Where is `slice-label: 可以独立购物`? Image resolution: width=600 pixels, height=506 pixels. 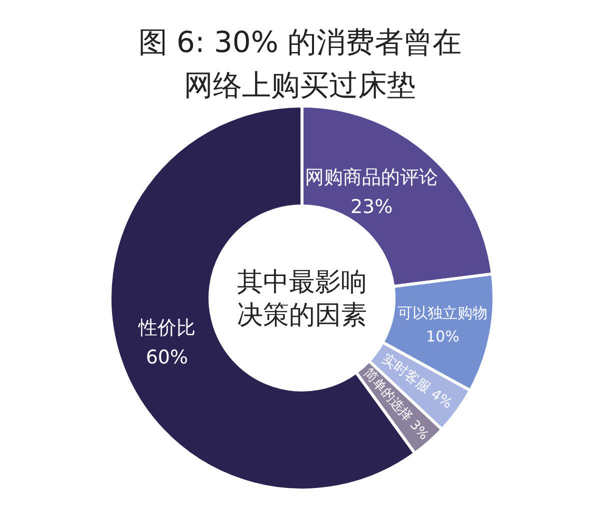
slice-label: 可以独立购物 is located at coordinates (443, 313).